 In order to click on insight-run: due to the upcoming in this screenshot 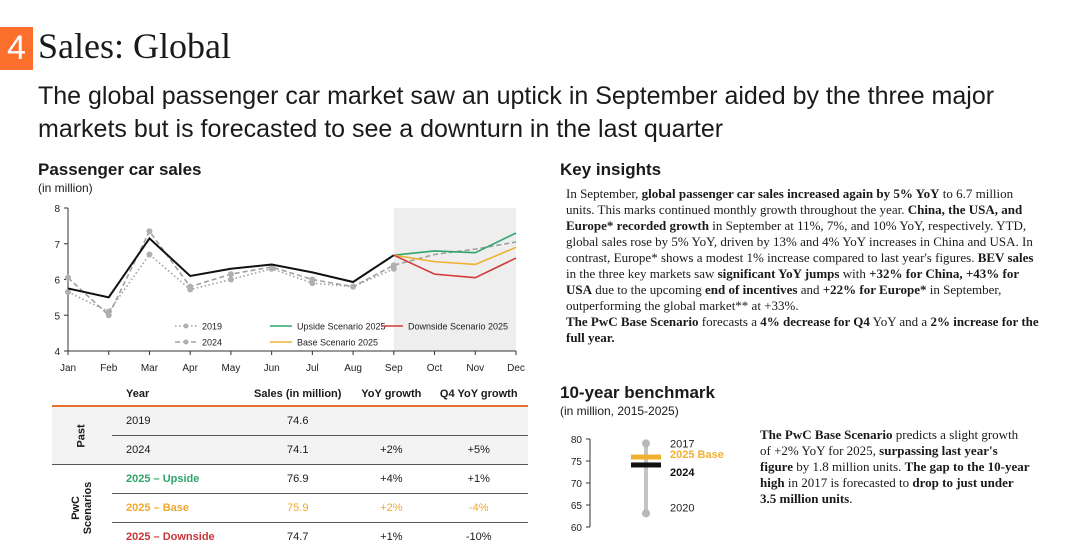, I will do `click(648, 289)`.